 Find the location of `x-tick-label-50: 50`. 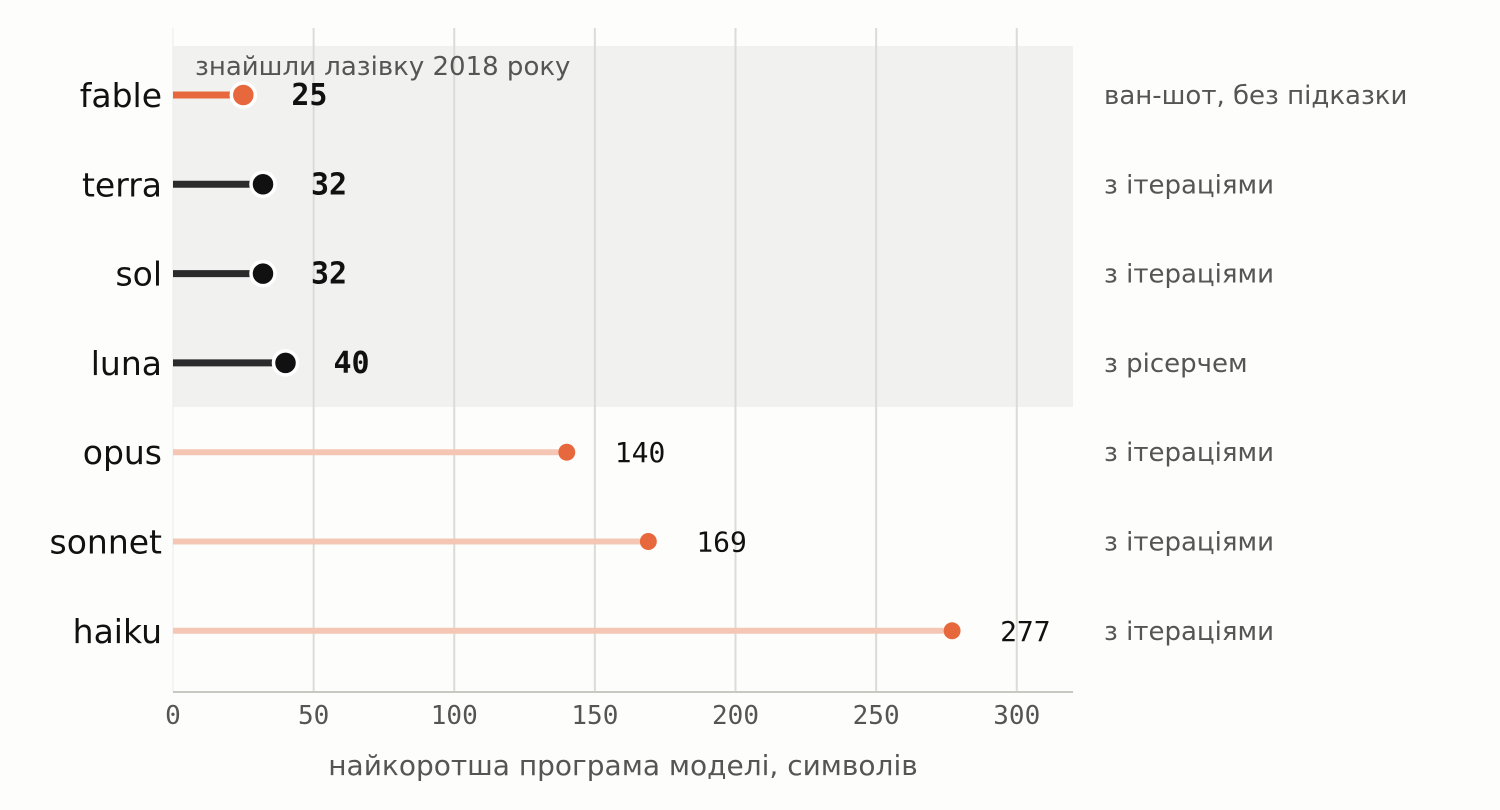

x-tick-label-50: 50 is located at coordinates (313, 716).